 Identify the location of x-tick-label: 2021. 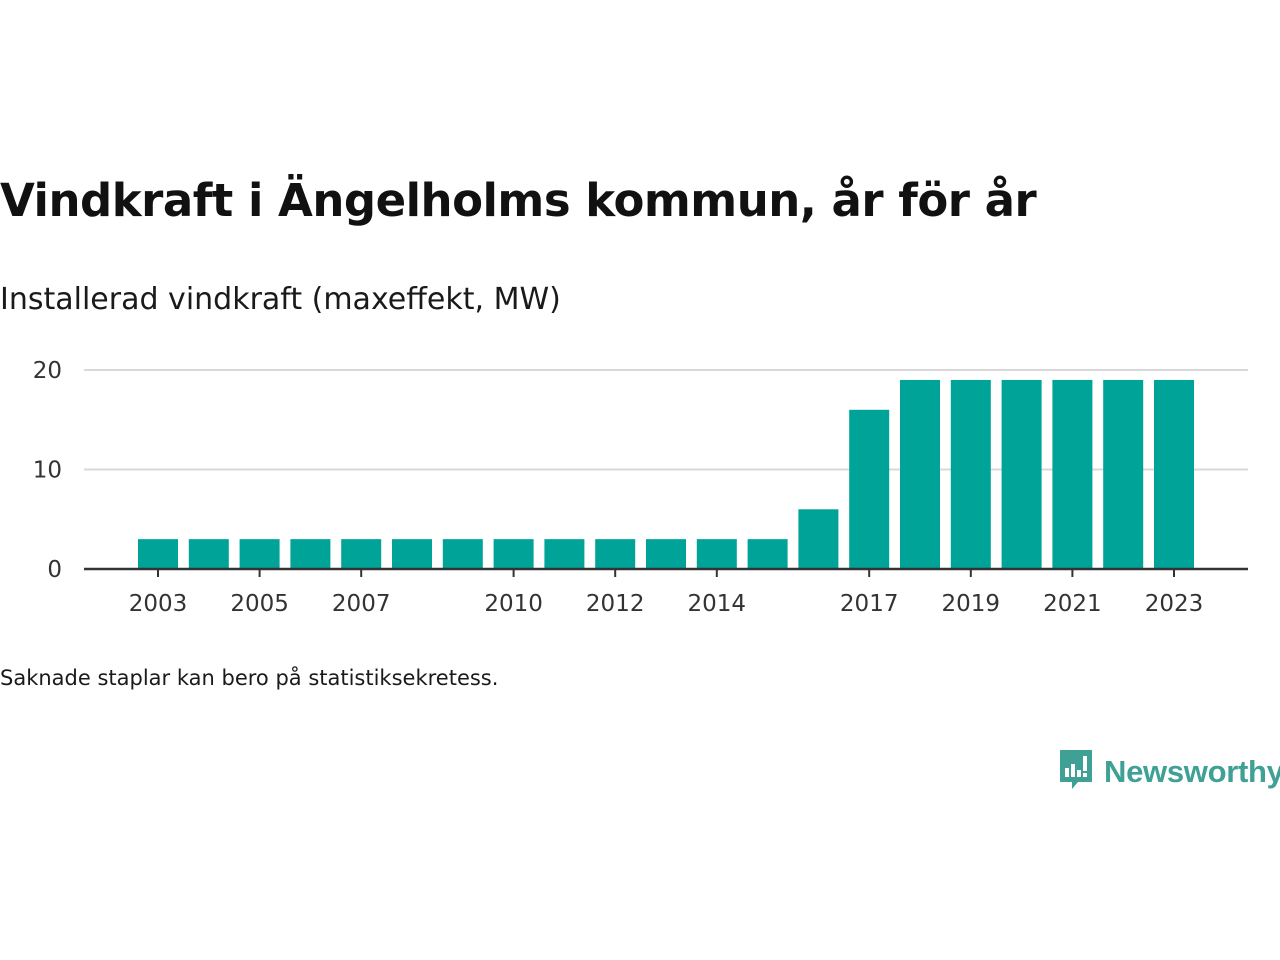
(1072, 604).